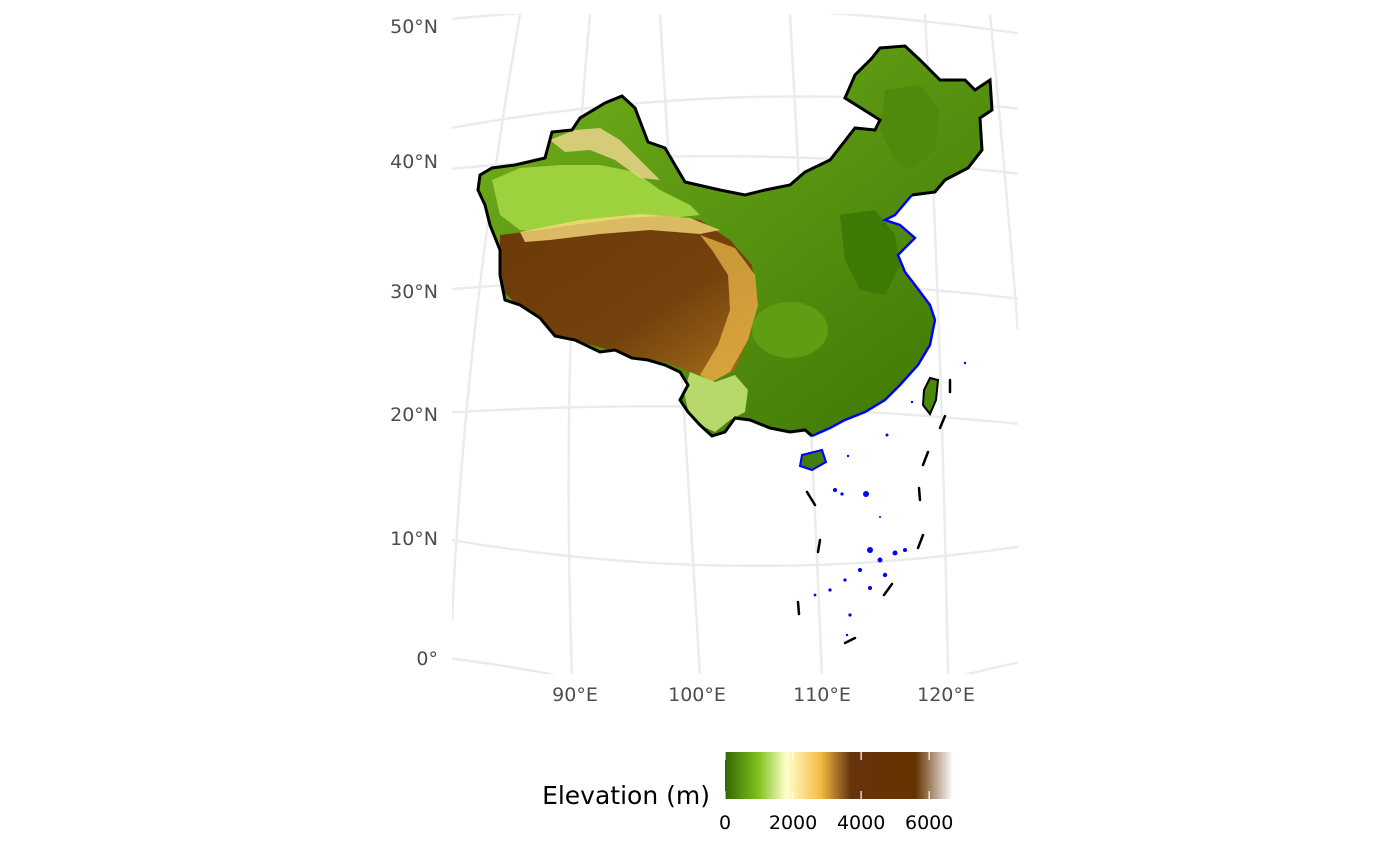  I want to click on latitude-labels: 50°N 40°N 30°N 20°N 10°N 0°, so click(414, 343).